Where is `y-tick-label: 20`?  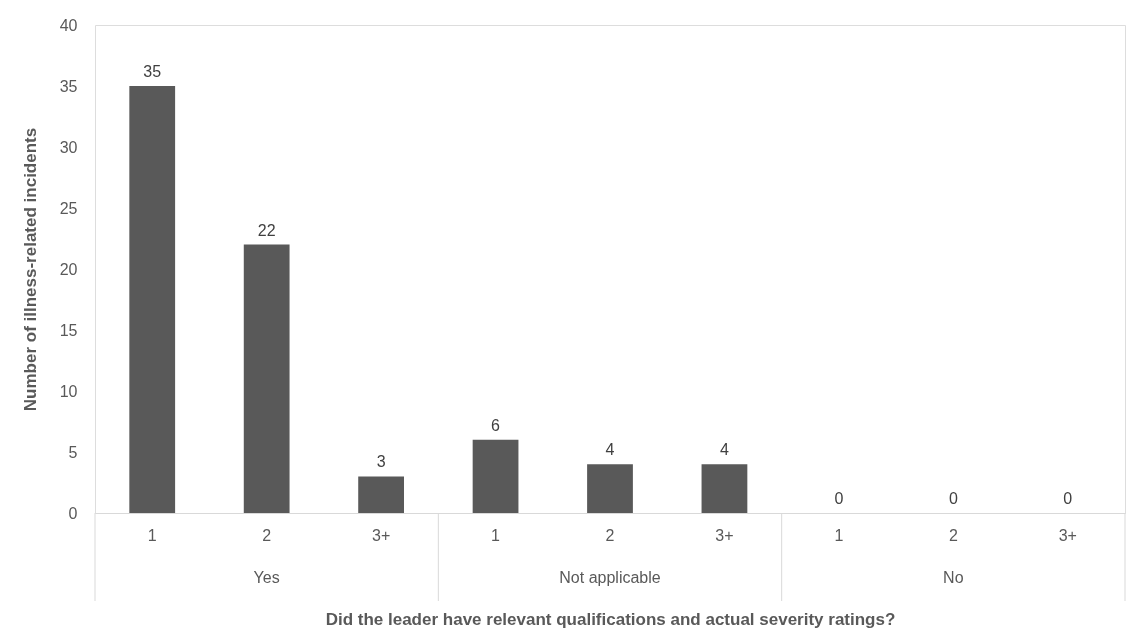
y-tick-label: 20 is located at coordinates (68, 269).